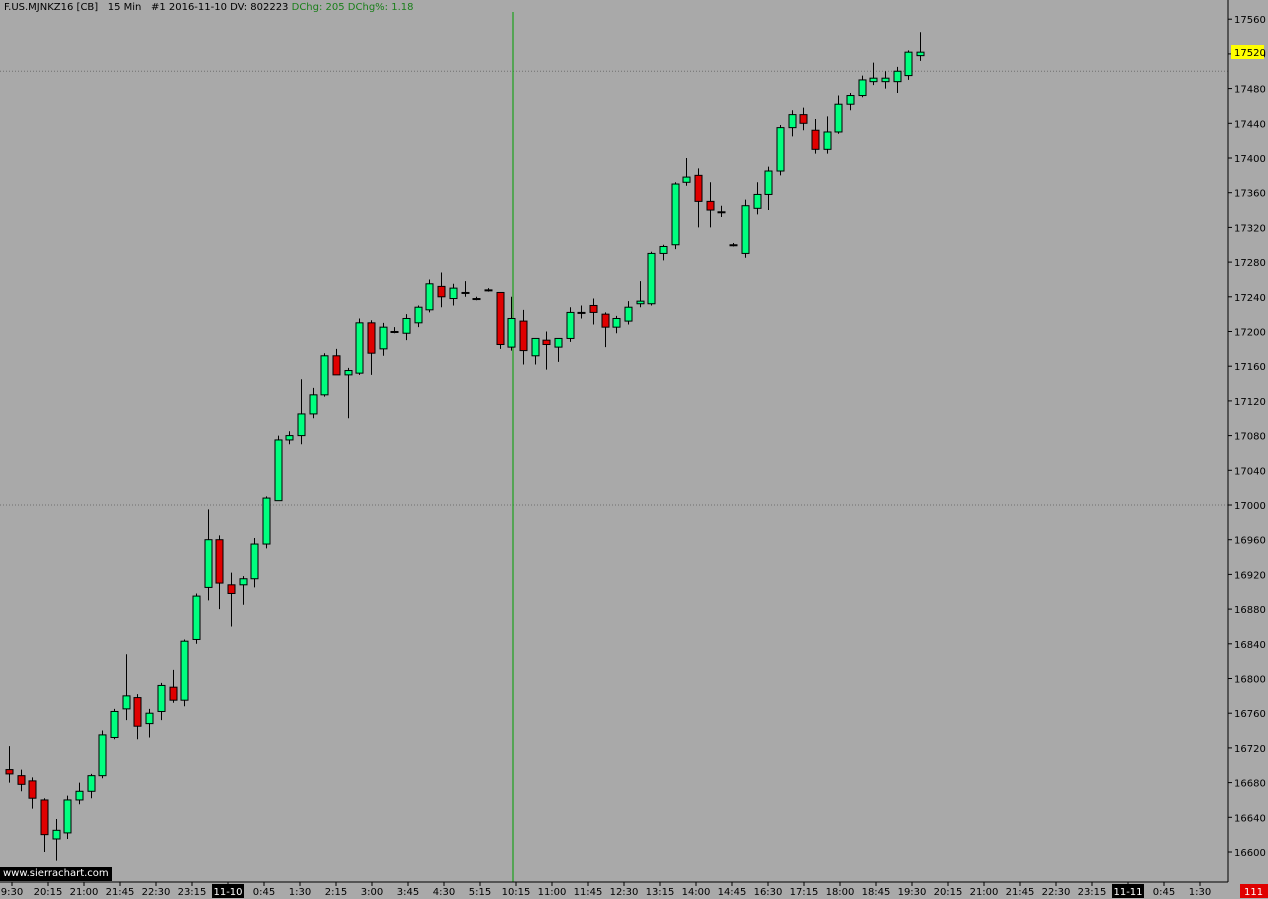 This screenshot has width=1268, height=899. I want to click on bar-info-label: #1 2016-11-10 DV: 802223, so click(219, 7).